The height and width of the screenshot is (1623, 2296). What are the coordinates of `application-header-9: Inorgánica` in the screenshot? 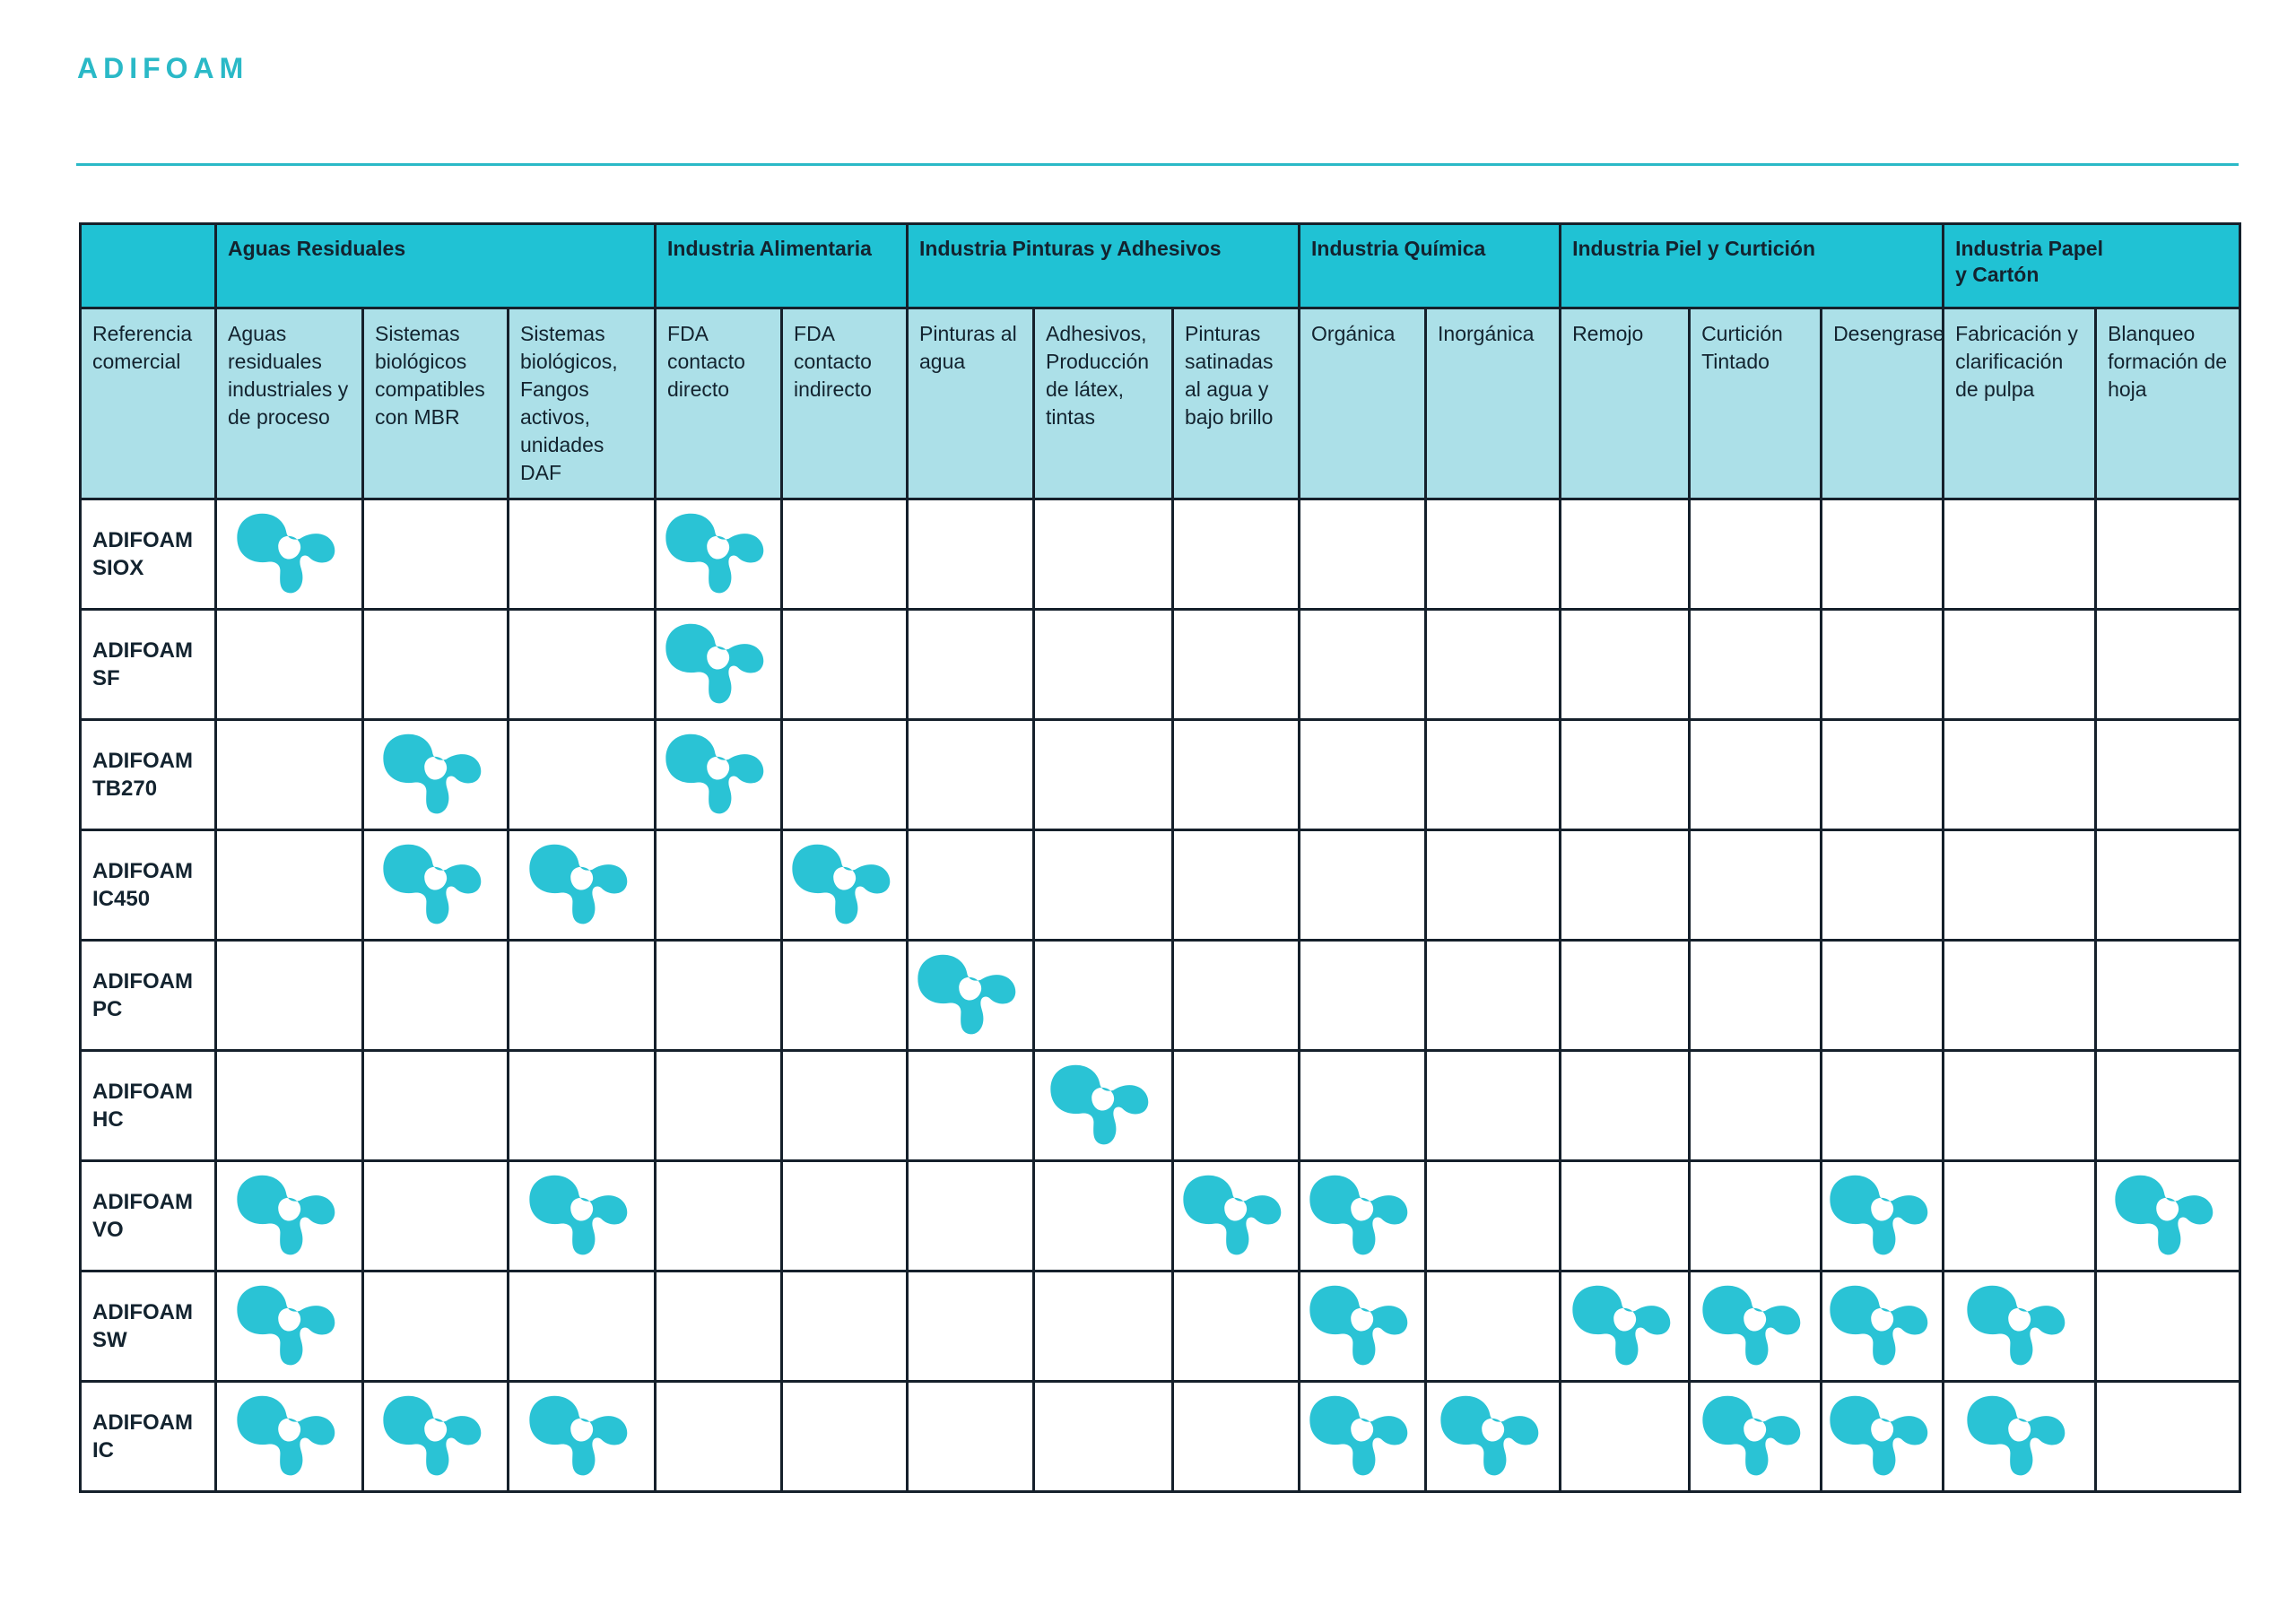 It's located at (1493, 403).